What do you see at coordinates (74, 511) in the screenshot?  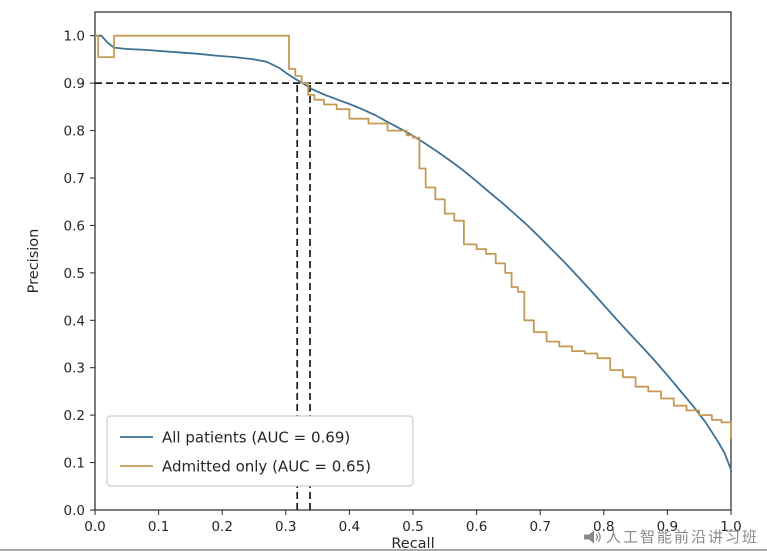 I see `y-tick-label: 0.0` at bounding box center [74, 511].